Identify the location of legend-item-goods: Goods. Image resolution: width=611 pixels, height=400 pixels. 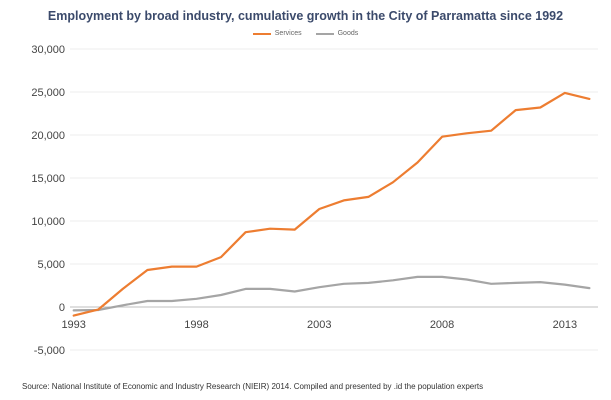
(337, 33).